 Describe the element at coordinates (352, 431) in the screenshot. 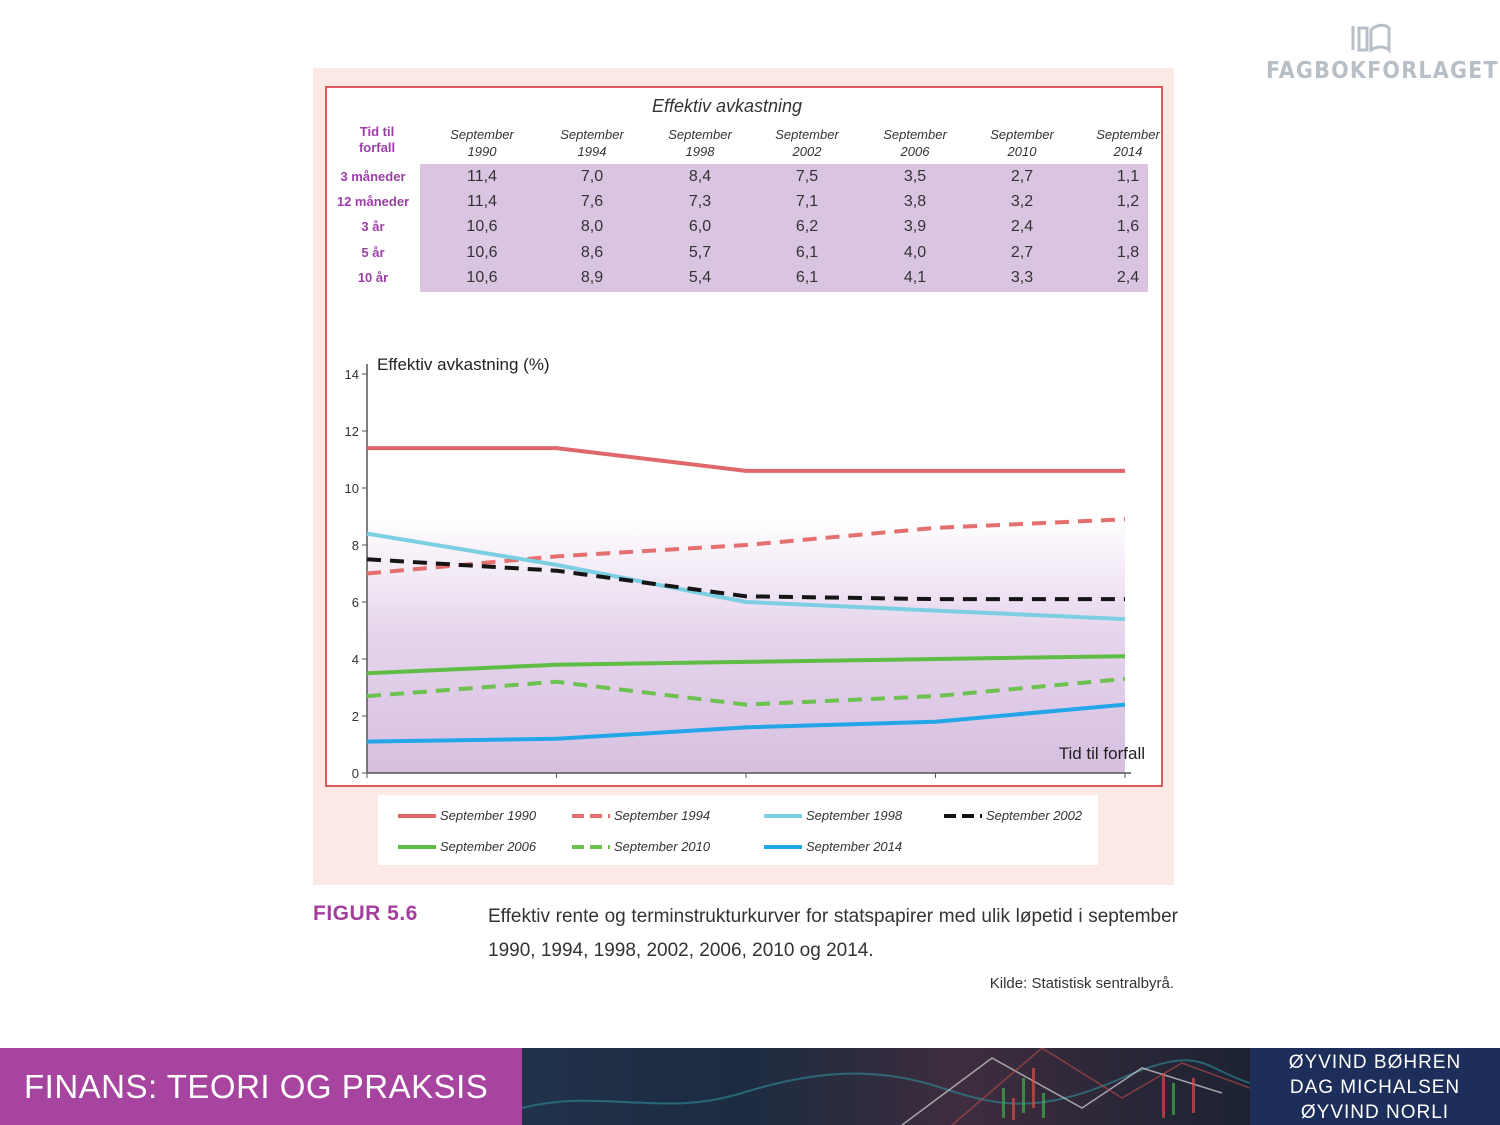

I see `y-tick-label: 12` at that location.